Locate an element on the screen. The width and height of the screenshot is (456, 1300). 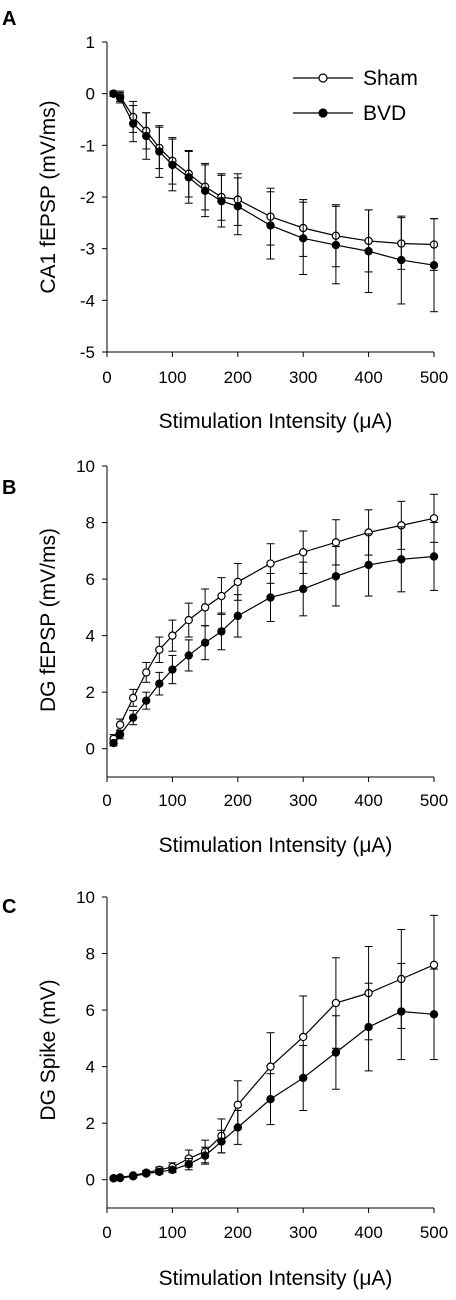
panel-letter: A is located at coordinates (9, 19).